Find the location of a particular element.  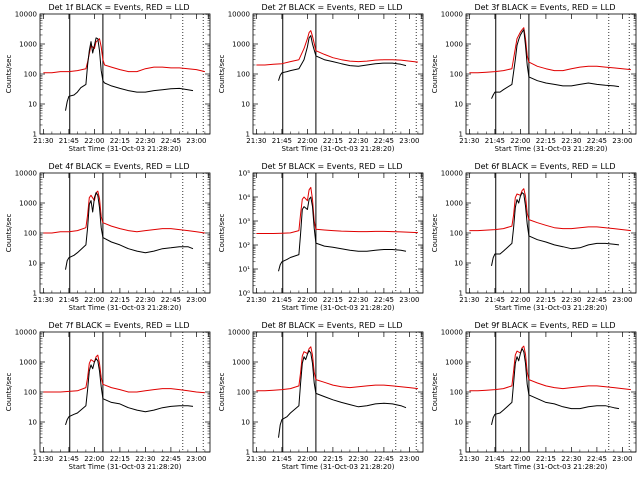

y-tick-label: 10⁴ is located at coordinates (244, 198).